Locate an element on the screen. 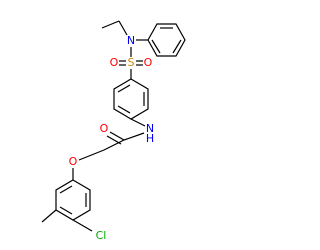 This screenshot has height=250, width=320. phenyl-ring is located at coordinates (166, 40).